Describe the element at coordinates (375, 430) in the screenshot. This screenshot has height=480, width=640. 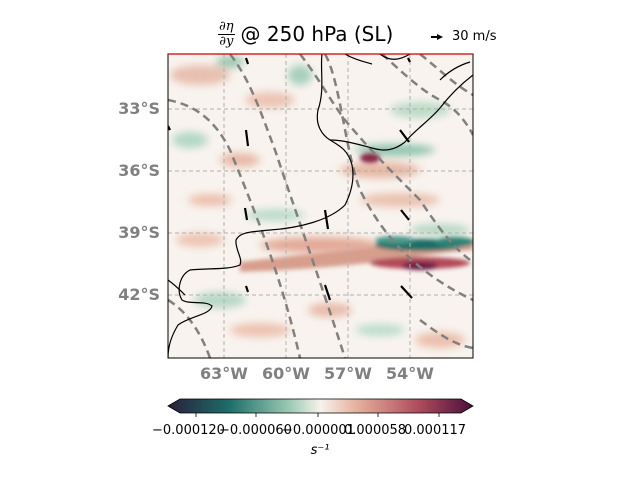
I see `colorbar-tick-label: 0.000058` at that location.